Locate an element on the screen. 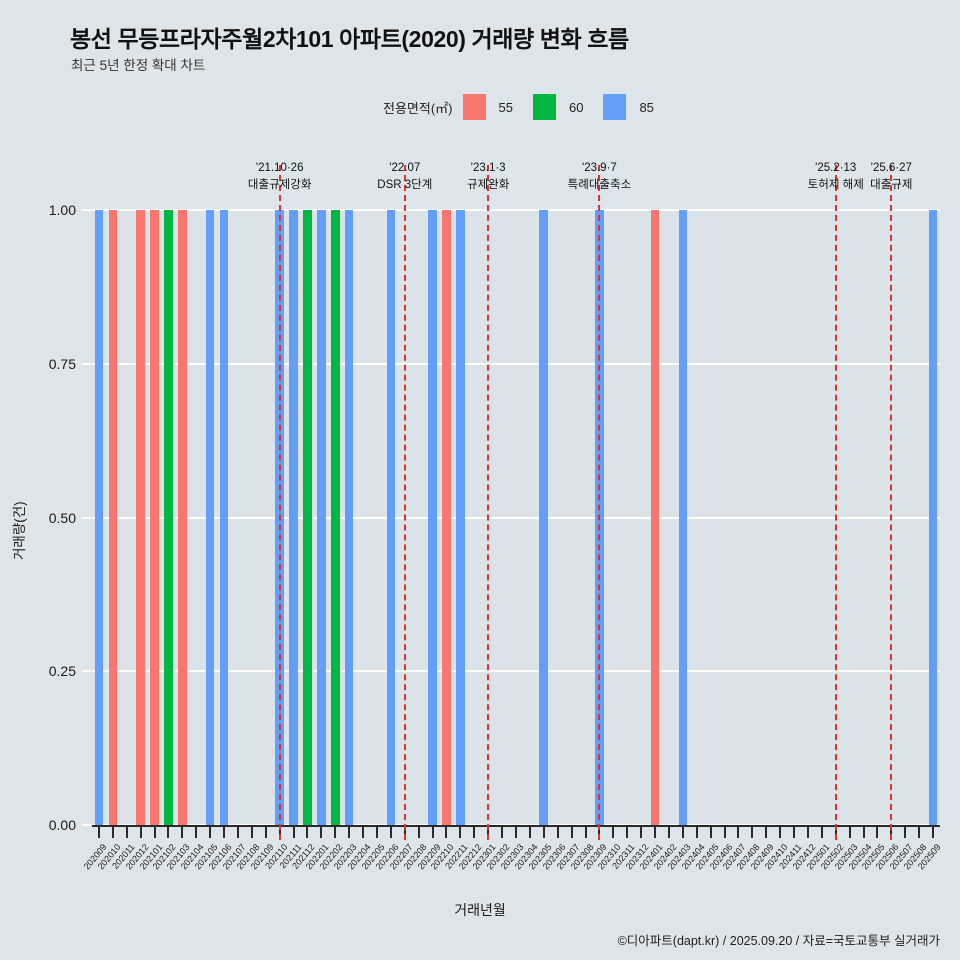 This screenshot has width=960, height=960. legend: 전용면적(㎡) 55 60 85 is located at coordinates (528, 107).